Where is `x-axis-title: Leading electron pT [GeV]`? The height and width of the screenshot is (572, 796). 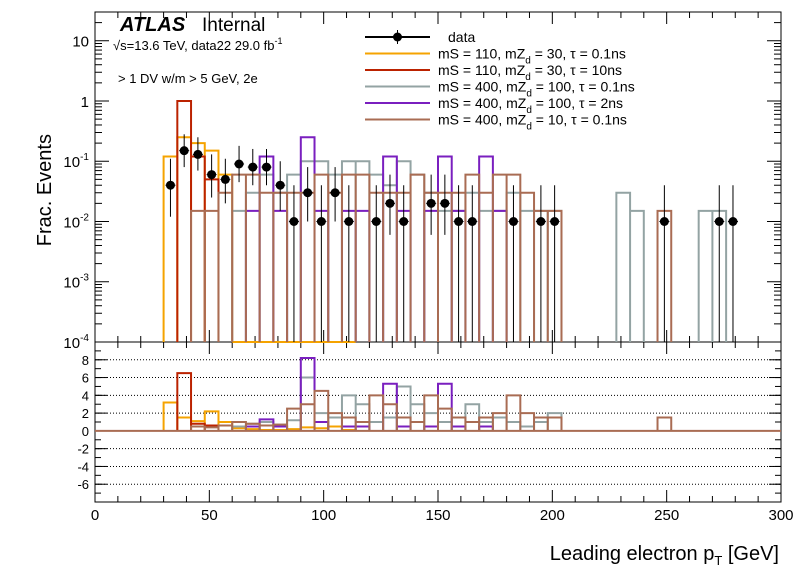
x-axis-title: Leading electron pT [GeV] is located at coordinates (664, 555).